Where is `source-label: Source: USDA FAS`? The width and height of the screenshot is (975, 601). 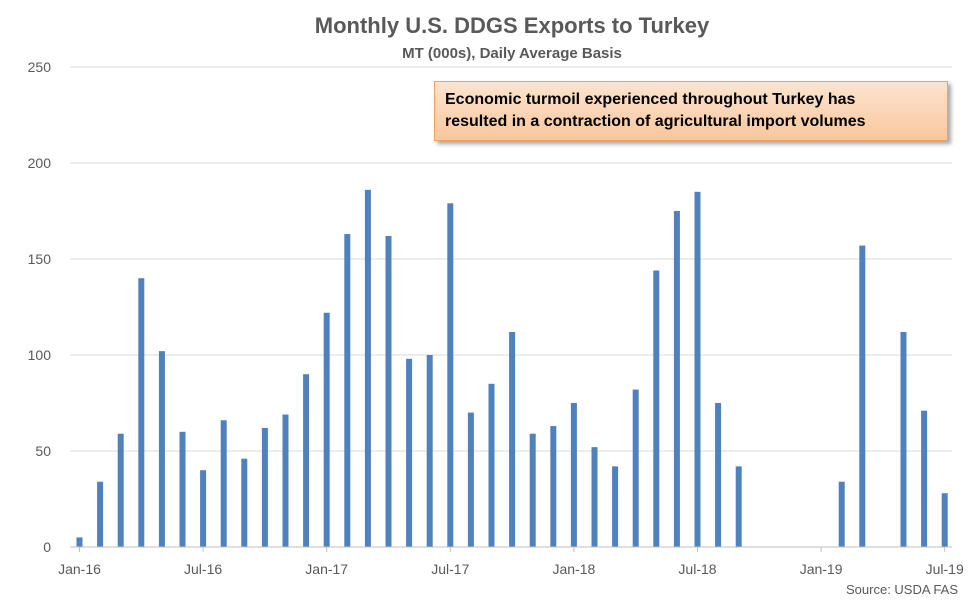
source-label: Source: USDA FAS is located at coordinates (902, 589).